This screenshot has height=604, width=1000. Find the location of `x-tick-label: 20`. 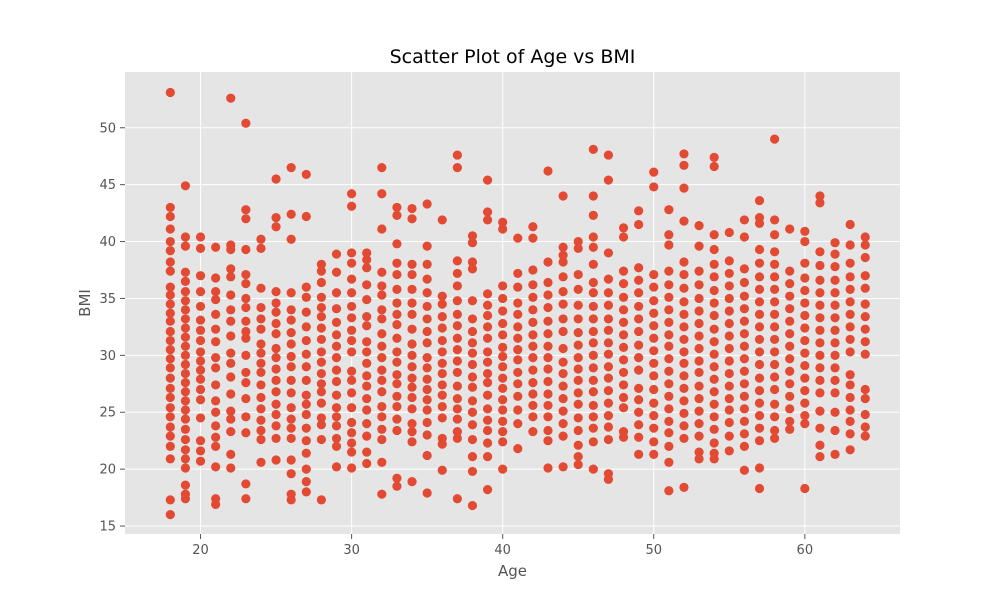

x-tick-label: 20 is located at coordinates (200, 550).